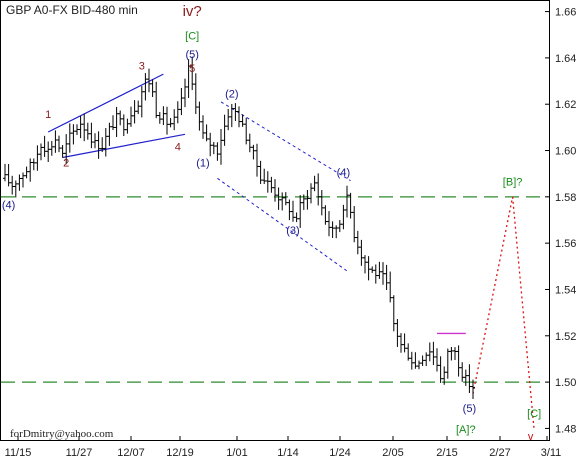 The width and height of the screenshot is (586, 463). What do you see at coordinates (339, 453) in the screenshot?
I see `x-tick-label: 1/24` at bounding box center [339, 453].